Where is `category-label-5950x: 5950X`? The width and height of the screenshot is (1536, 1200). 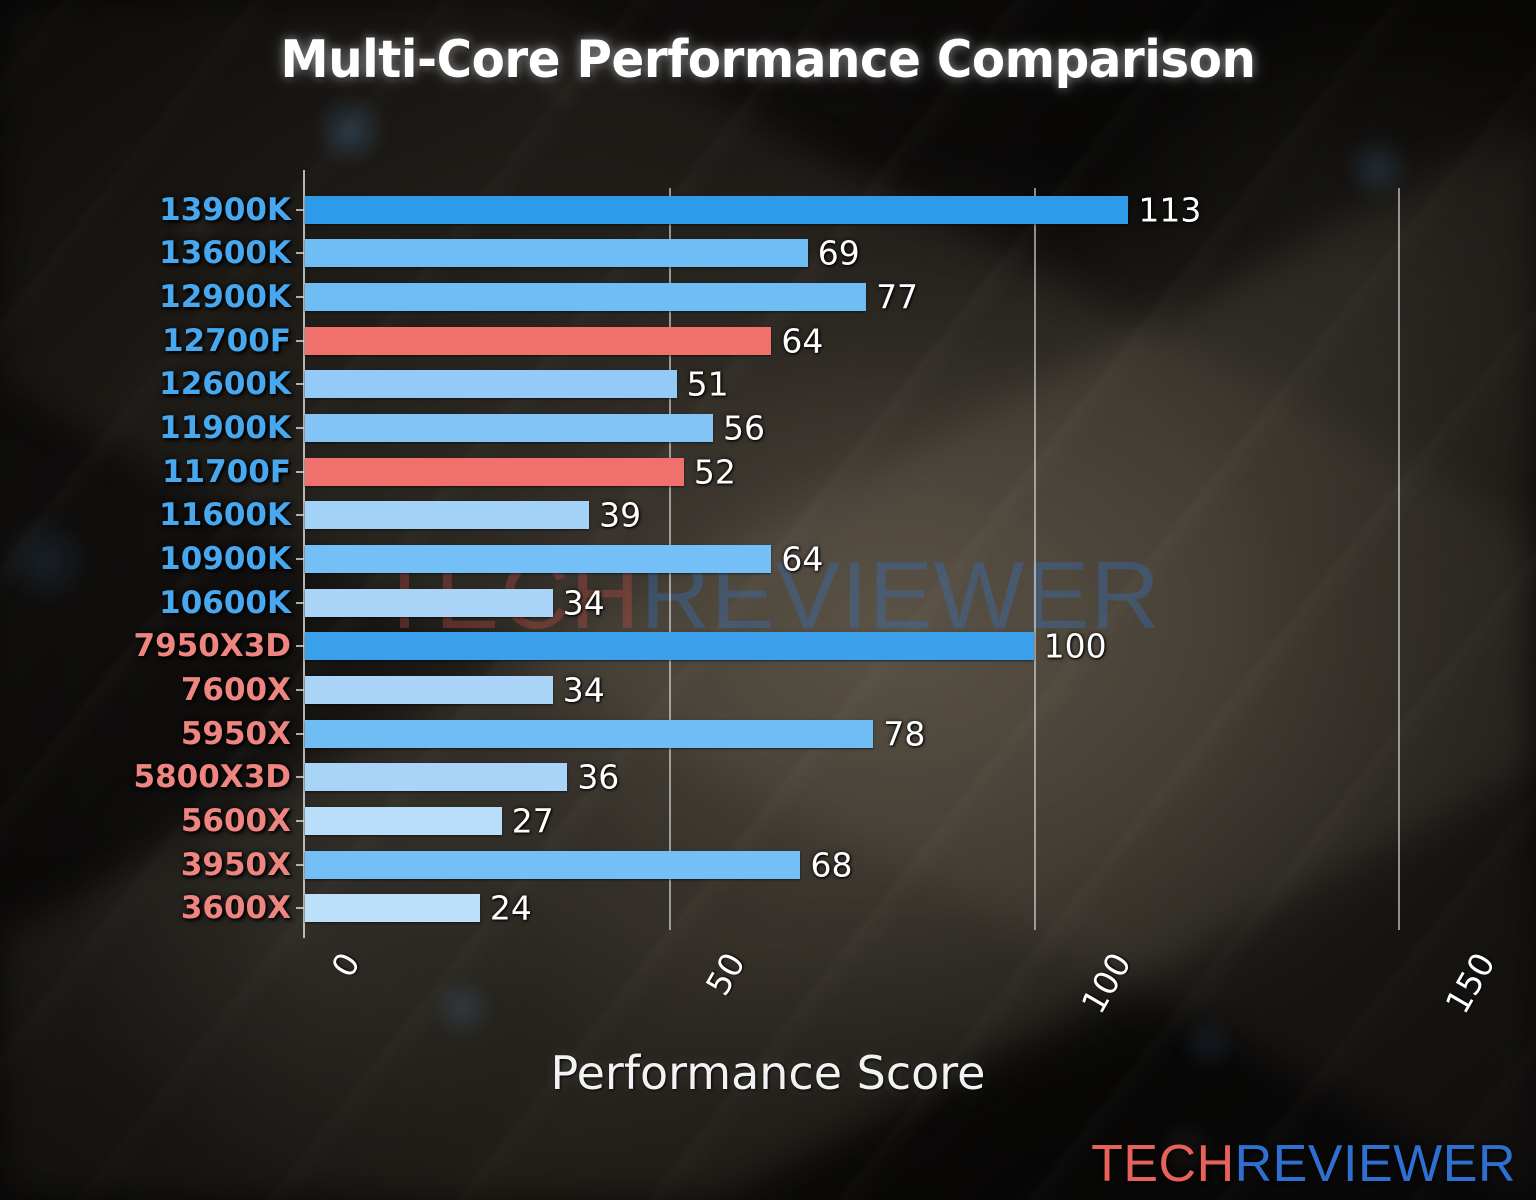 category-label-5950x: 5950X is located at coordinates (235, 733).